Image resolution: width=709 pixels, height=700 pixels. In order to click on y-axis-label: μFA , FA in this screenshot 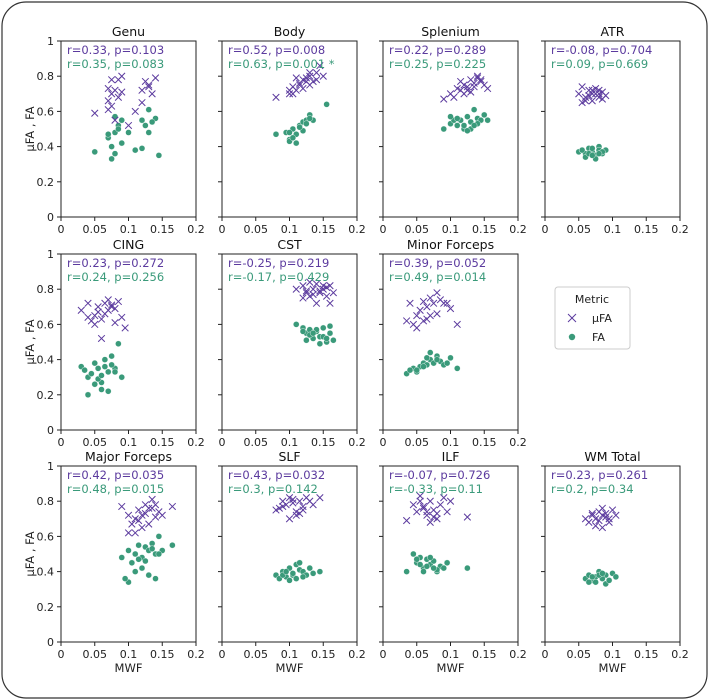, I will do `click(30, 341)`.